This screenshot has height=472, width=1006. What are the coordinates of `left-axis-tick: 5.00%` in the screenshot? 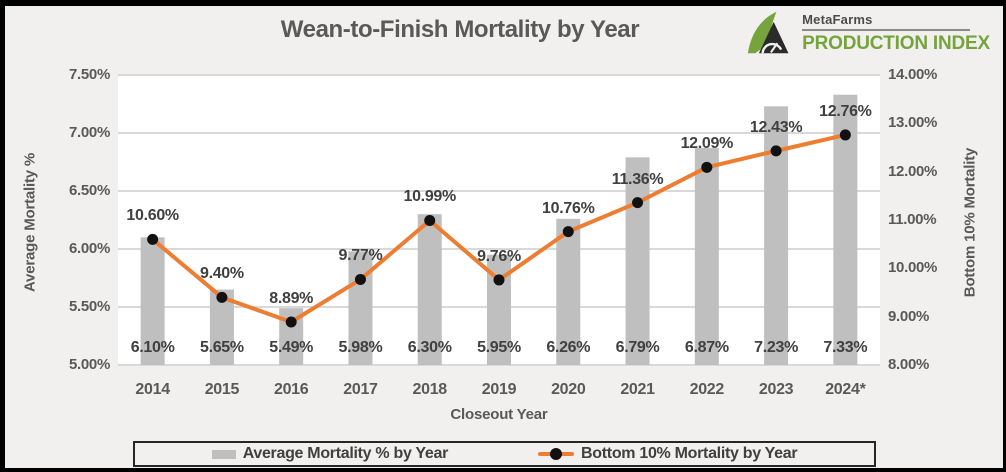 It's located at (89, 364).